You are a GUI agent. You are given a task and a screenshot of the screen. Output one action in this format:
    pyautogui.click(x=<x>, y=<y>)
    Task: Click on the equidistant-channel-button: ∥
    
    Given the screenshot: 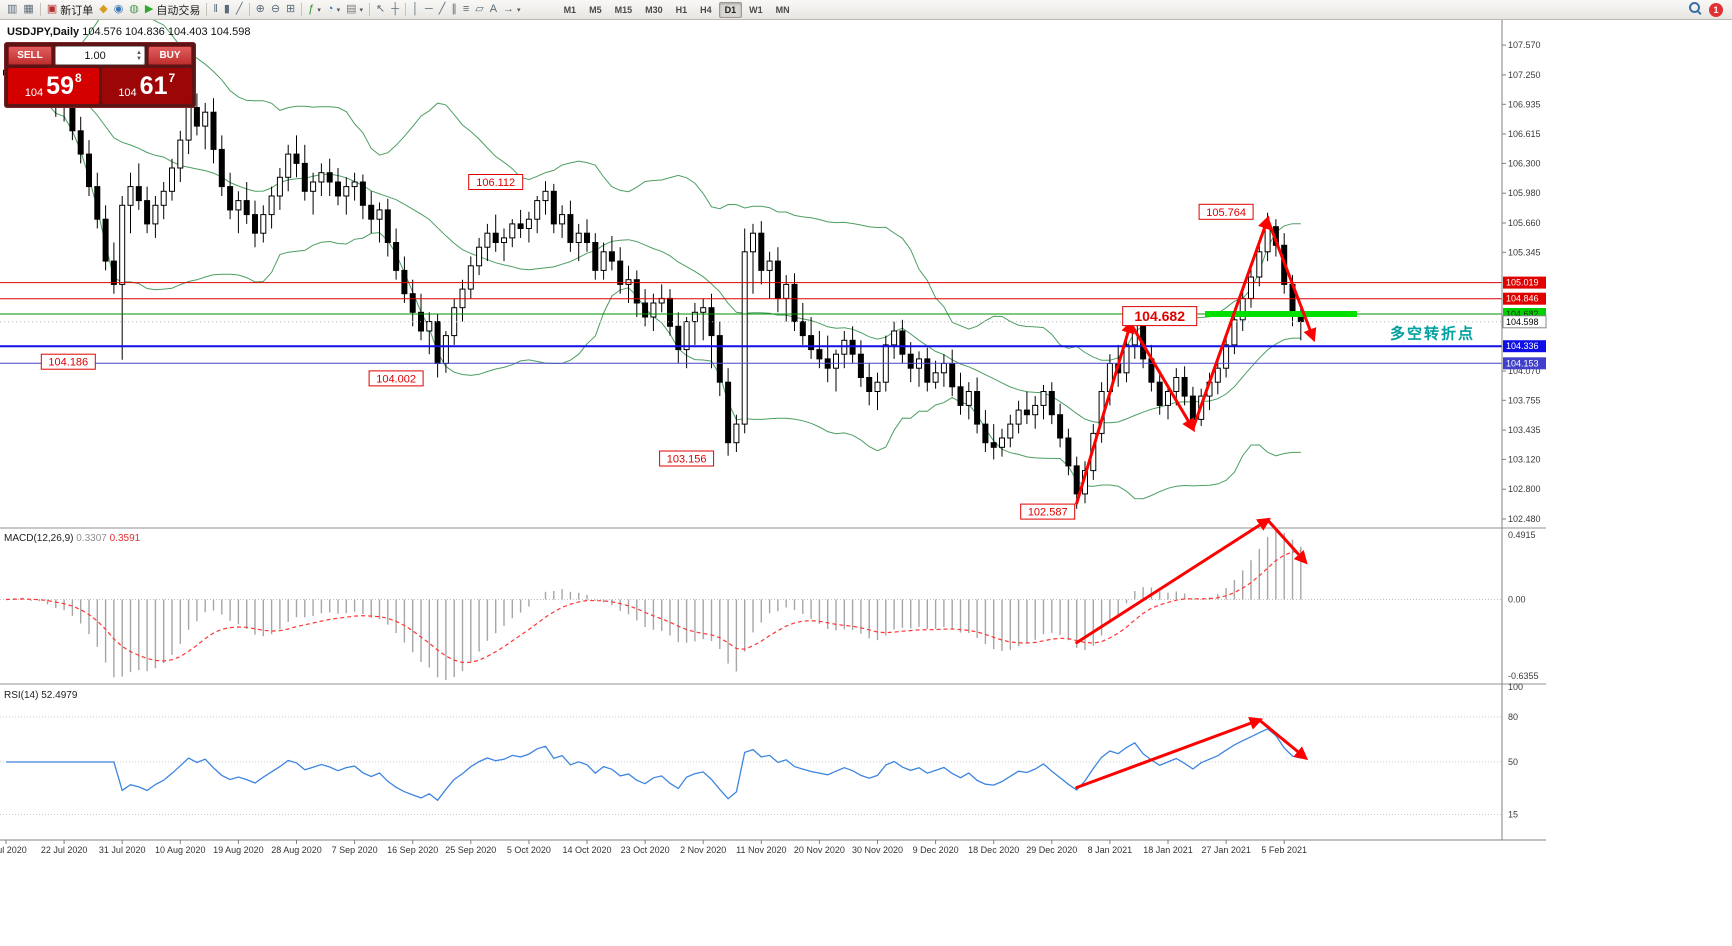 What is the action you would take?
    pyautogui.click(x=454, y=9)
    